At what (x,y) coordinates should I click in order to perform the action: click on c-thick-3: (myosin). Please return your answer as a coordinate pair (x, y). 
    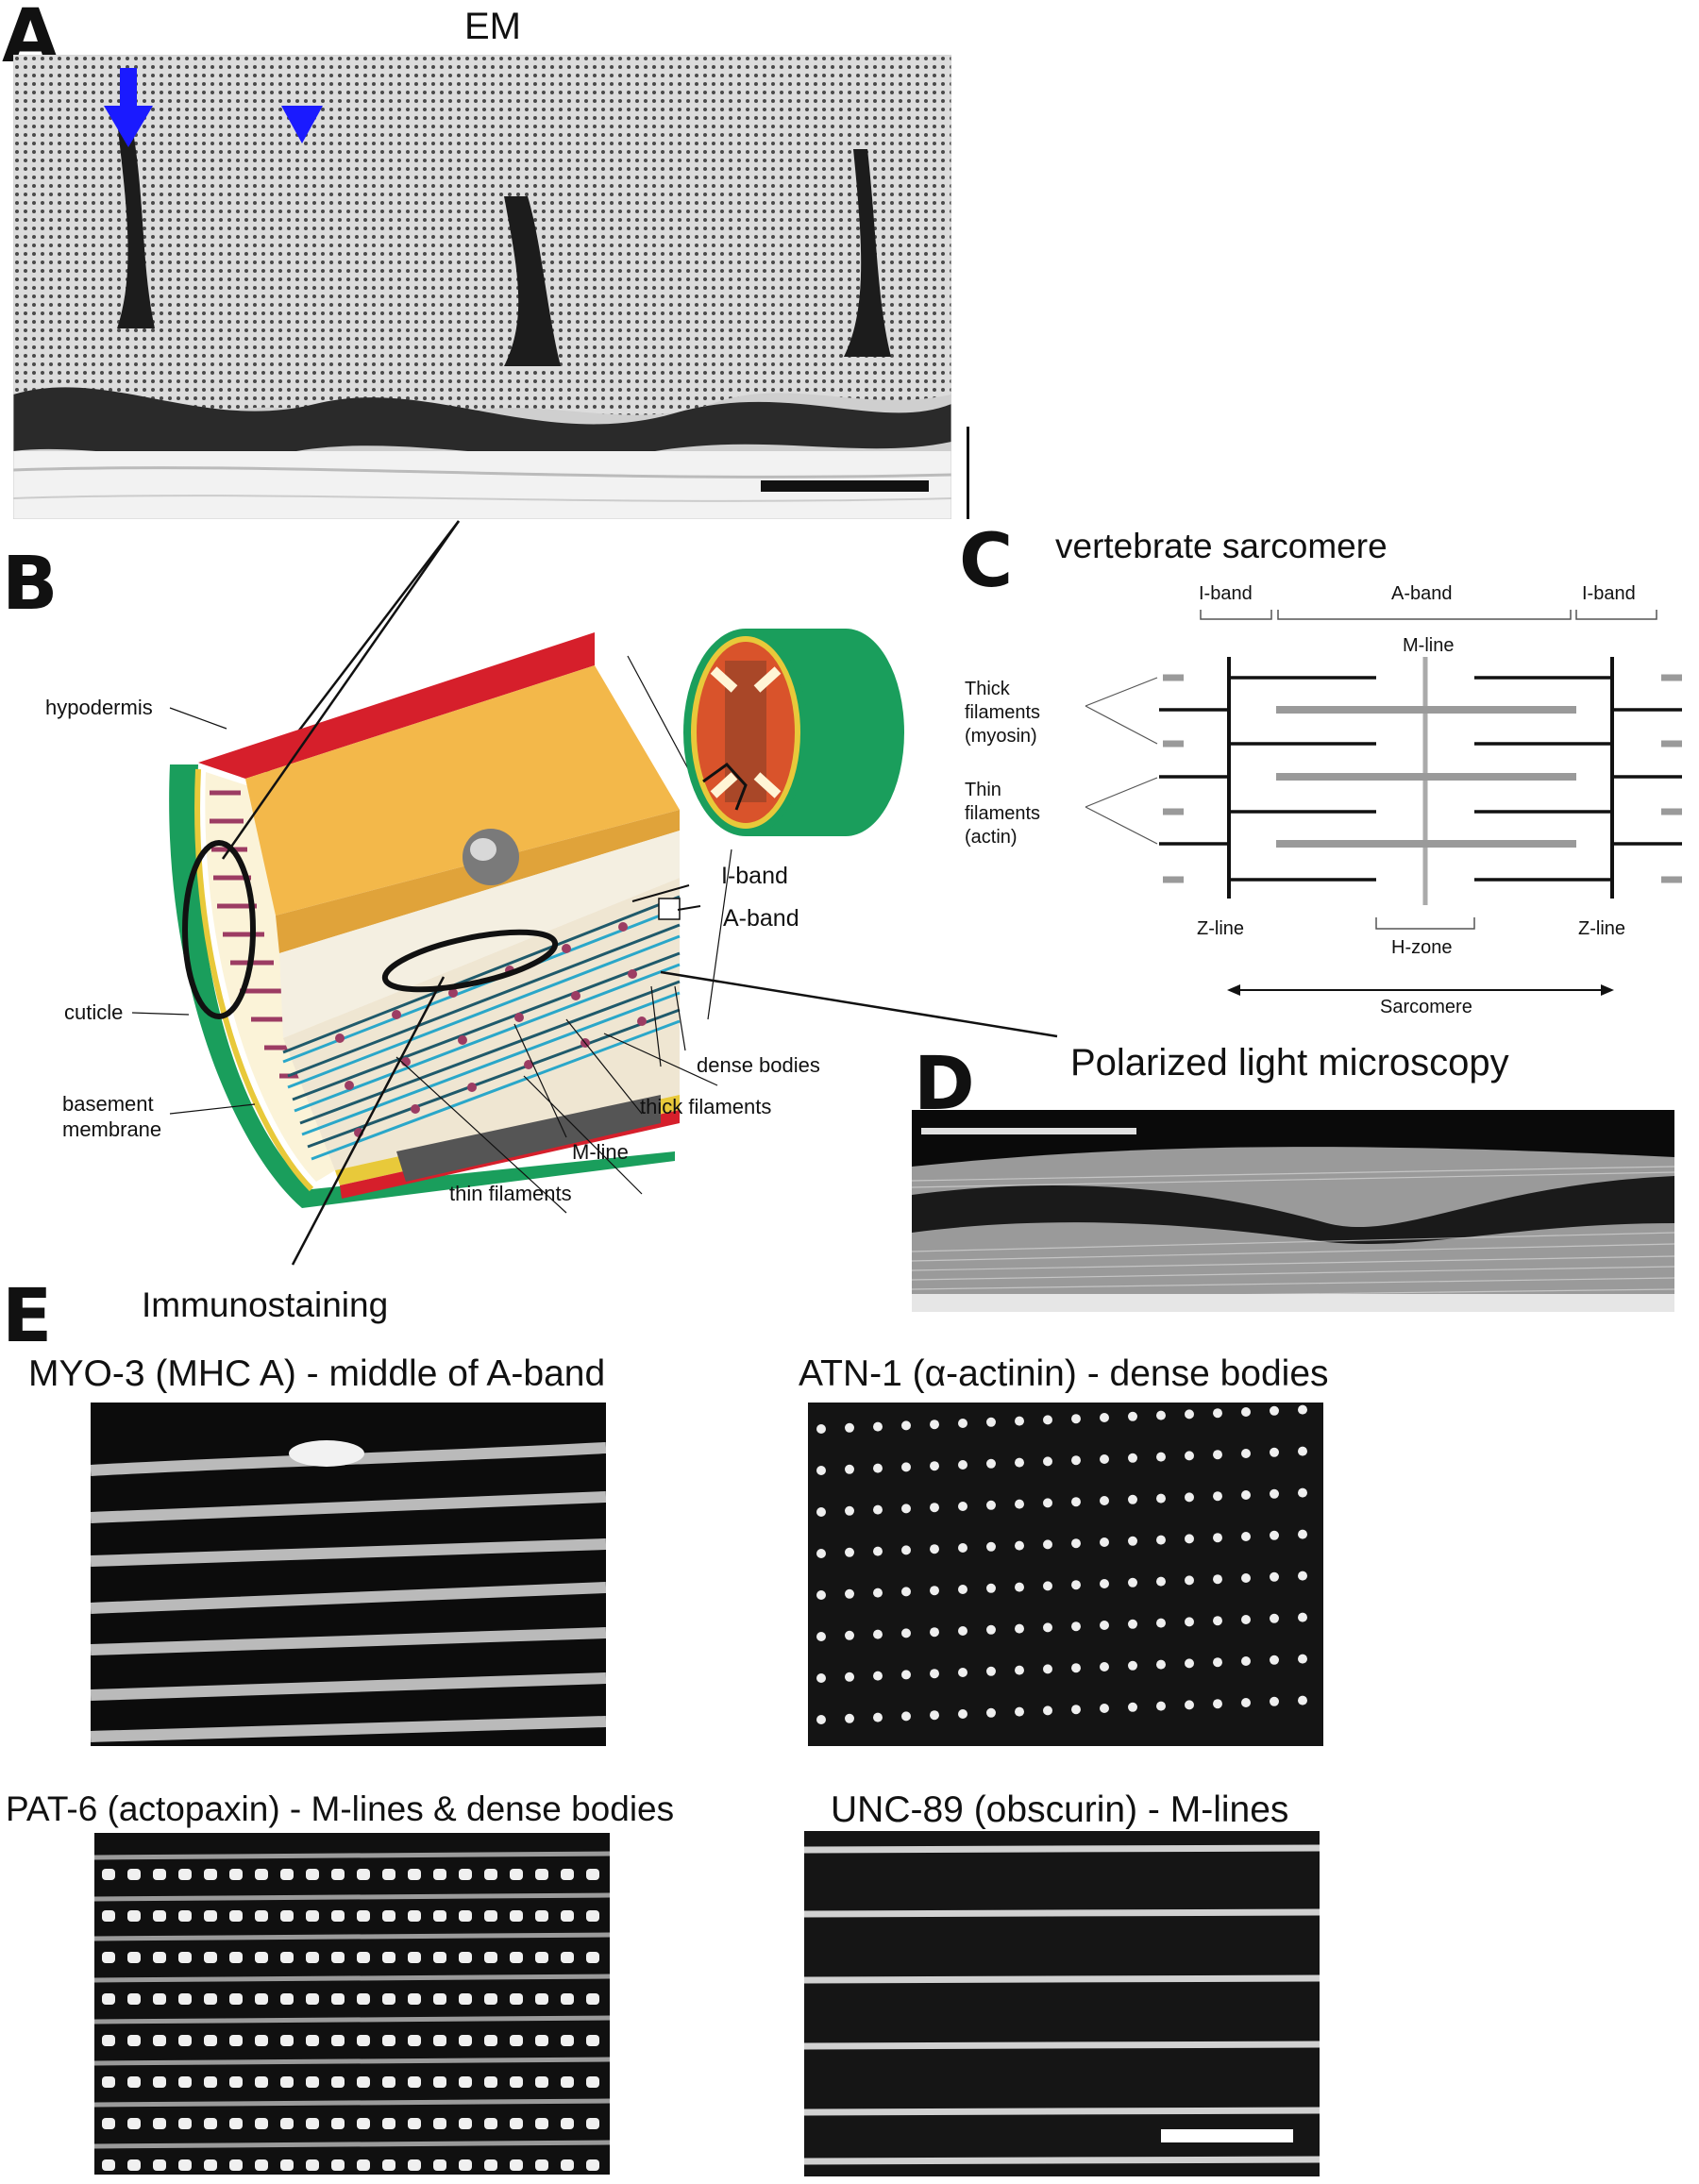
    Looking at the image, I should click on (1001, 736).